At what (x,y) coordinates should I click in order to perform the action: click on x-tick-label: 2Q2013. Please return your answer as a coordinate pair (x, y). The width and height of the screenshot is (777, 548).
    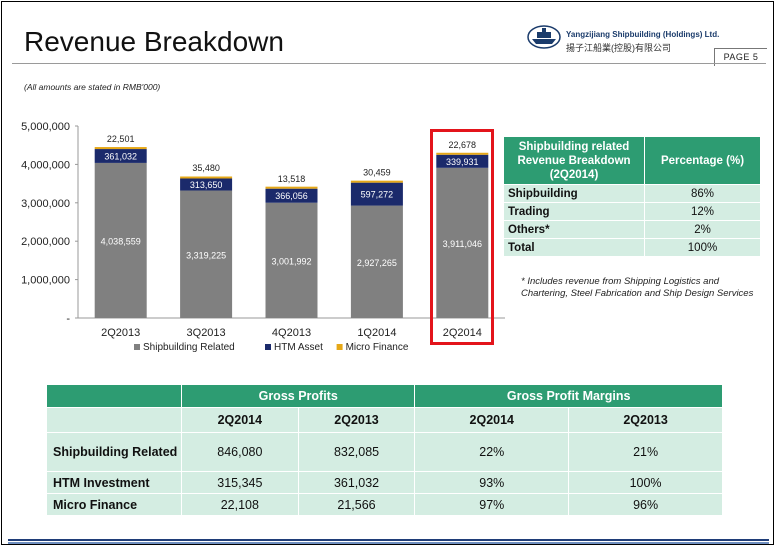
    Looking at the image, I should click on (120, 333).